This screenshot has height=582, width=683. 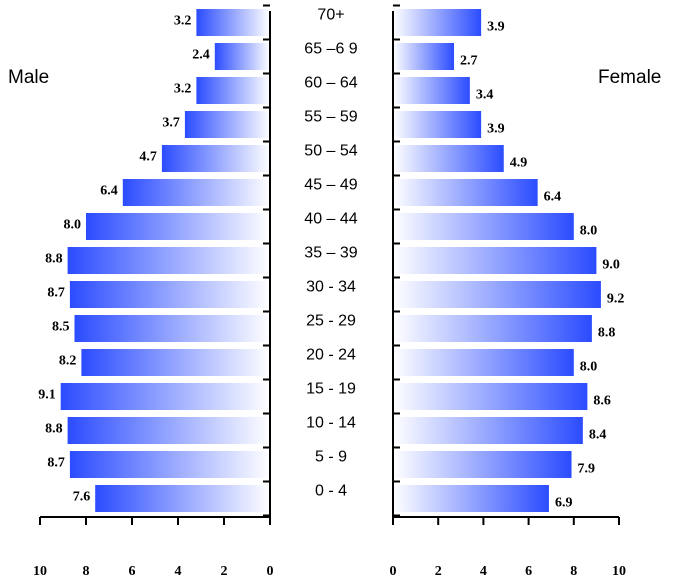 What do you see at coordinates (573, 571) in the screenshot?
I see `female-x-tick-label: 8` at bounding box center [573, 571].